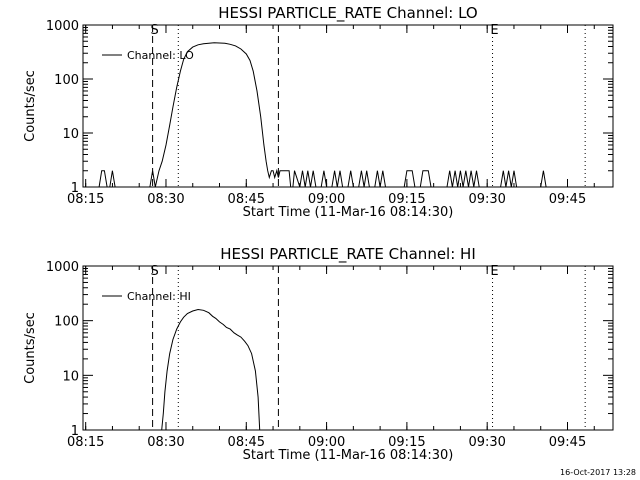 The height and width of the screenshot is (480, 640). Describe the element at coordinates (348, 254) in the screenshot. I see `chart-title: HESSI PARTICLE_RATE Channel: HI` at that location.